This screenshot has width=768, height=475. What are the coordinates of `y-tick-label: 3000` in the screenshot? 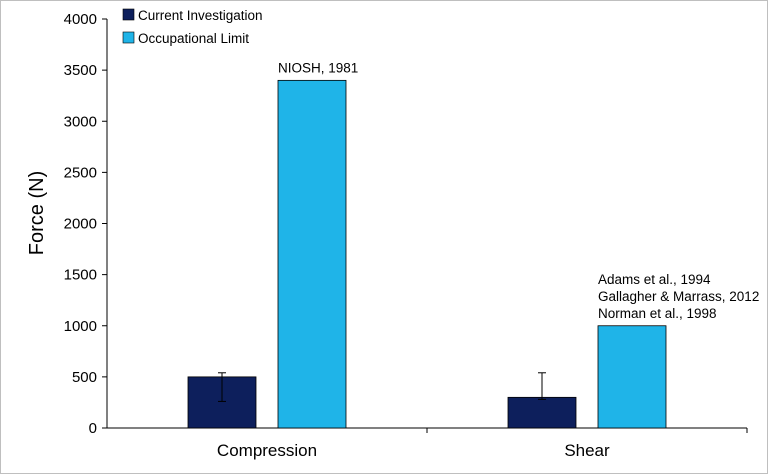 It's located at (80, 121).